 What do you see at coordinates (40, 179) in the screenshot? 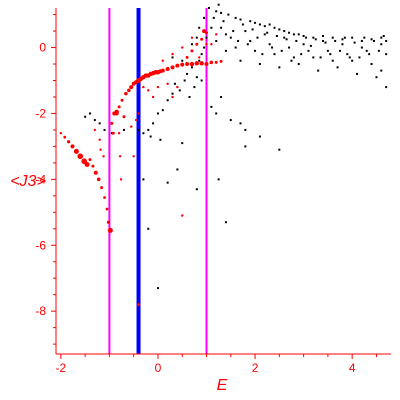
I see `y-tick-label: -4` at bounding box center [40, 179].